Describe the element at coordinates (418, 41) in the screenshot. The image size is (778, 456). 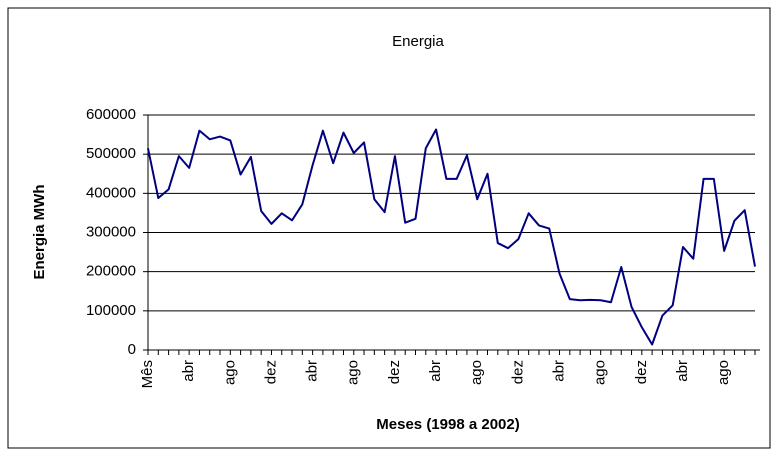
I see `chart-title: Energia` at that location.